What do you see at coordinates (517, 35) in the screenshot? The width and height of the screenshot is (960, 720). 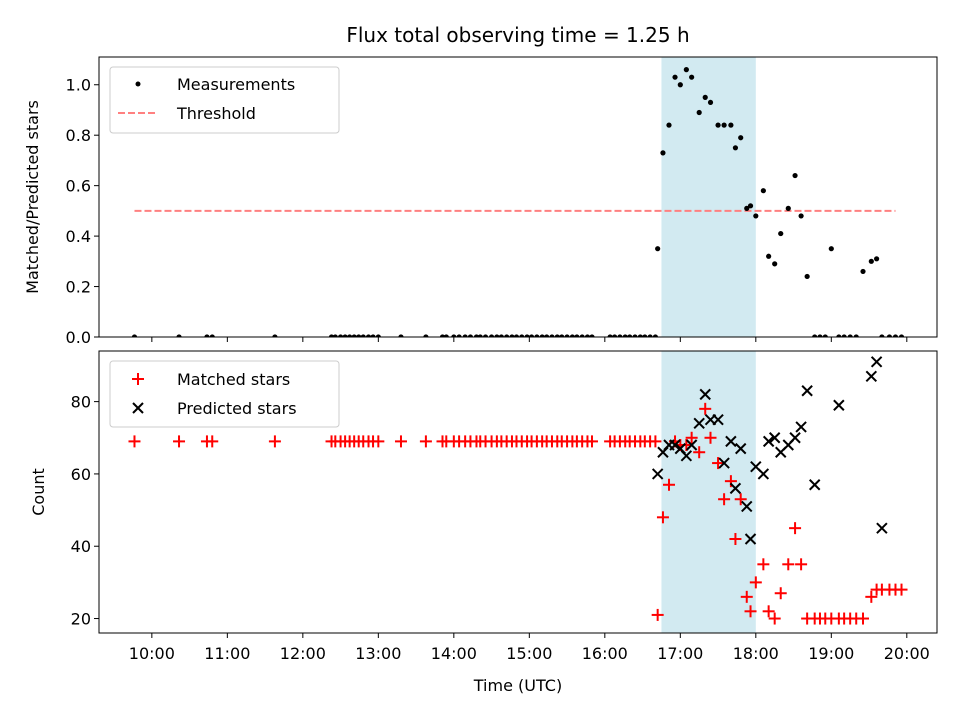 I see `chart-title: Flux total observing time = 1.25 h` at bounding box center [517, 35].